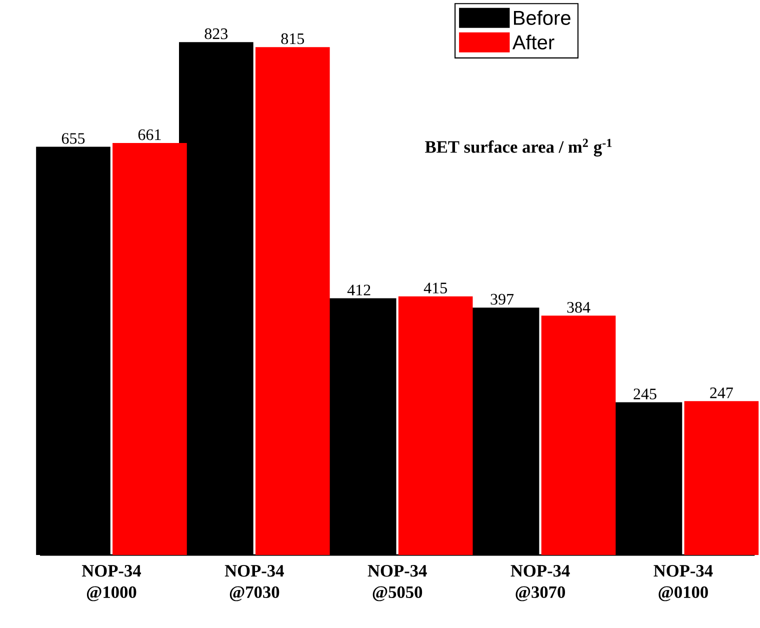 This screenshot has width=760, height=628. What do you see at coordinates (542, 17) in the screenshot?
I see `legend-label: Before` at bounding box center [542, 17].